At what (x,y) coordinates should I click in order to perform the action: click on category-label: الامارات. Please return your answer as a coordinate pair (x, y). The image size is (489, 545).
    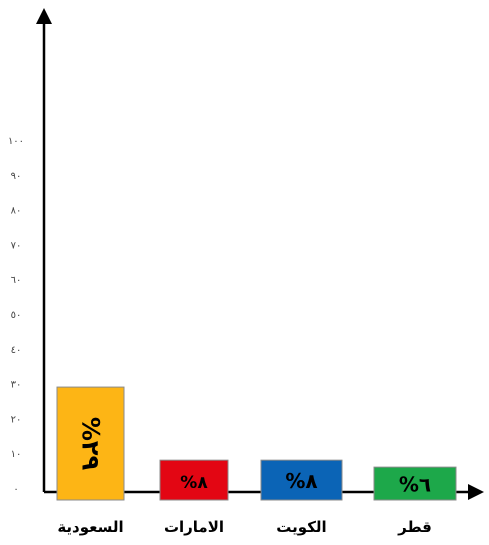
    Looking at the image, I should click on (194, 527).